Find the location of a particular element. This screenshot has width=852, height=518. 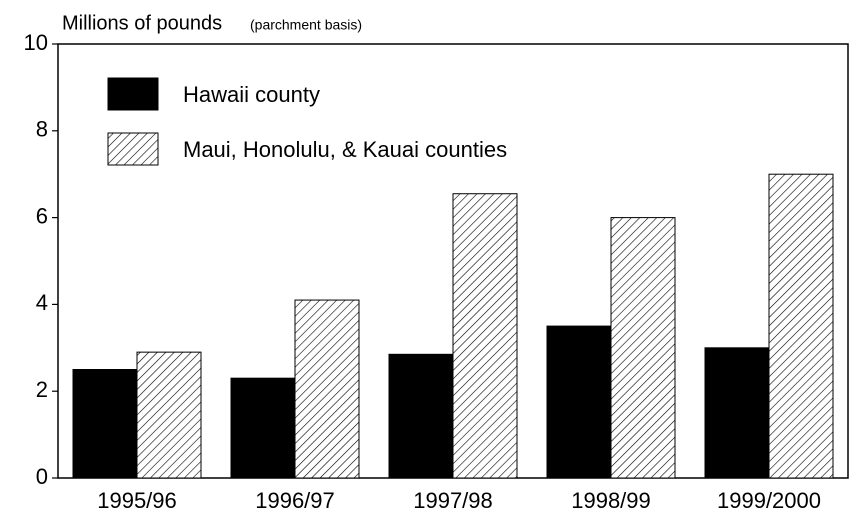

legend-label: Hawaii county is located at coordinates (251, 94).